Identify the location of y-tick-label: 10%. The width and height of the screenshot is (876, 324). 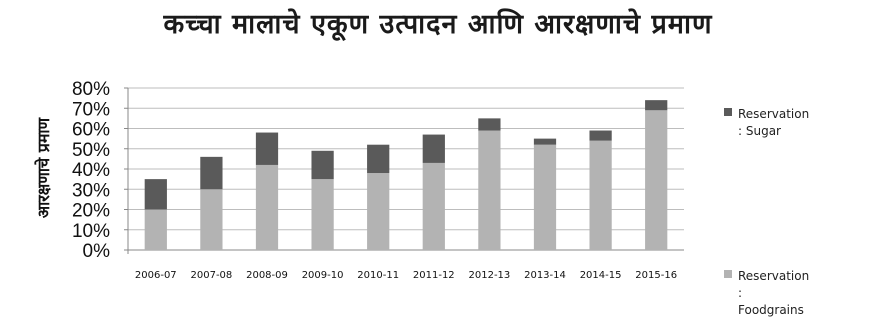
(91, 231).